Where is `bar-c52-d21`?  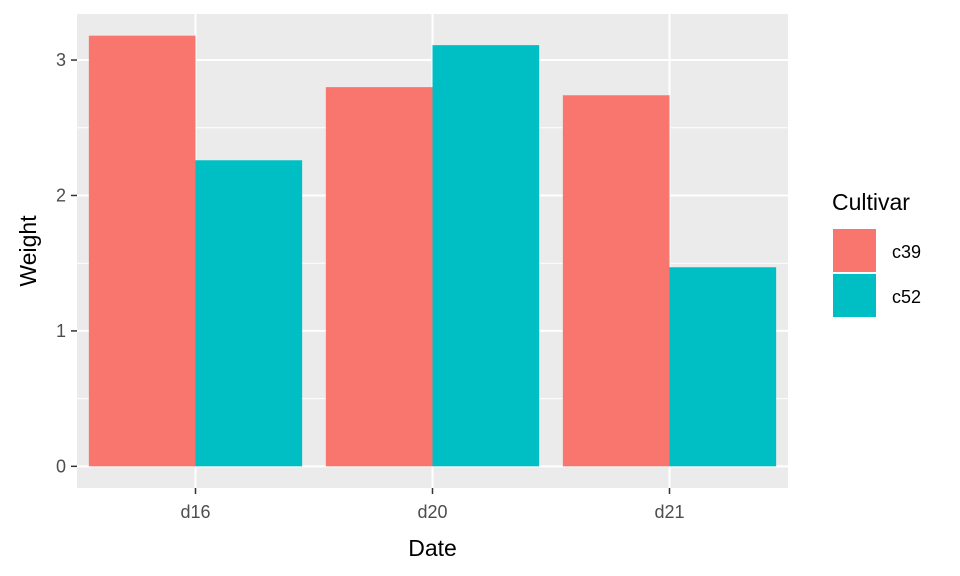 bar-c52-d21 is located at coordinates (723, 367).